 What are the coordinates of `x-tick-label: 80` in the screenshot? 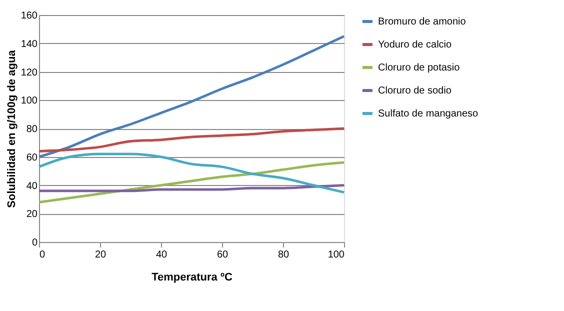 It's located at (284, 255).